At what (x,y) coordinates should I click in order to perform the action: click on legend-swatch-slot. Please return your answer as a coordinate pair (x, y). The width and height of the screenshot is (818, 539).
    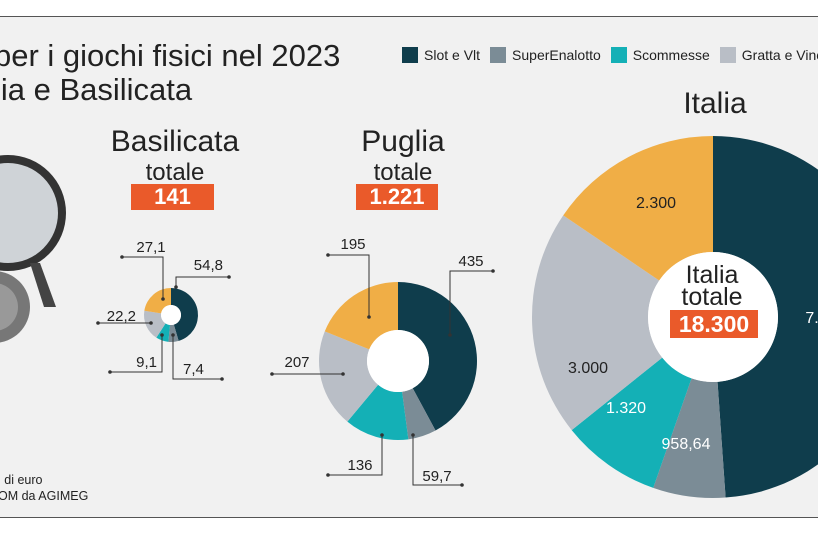
    Looking at the image, I should click on (410, 55).